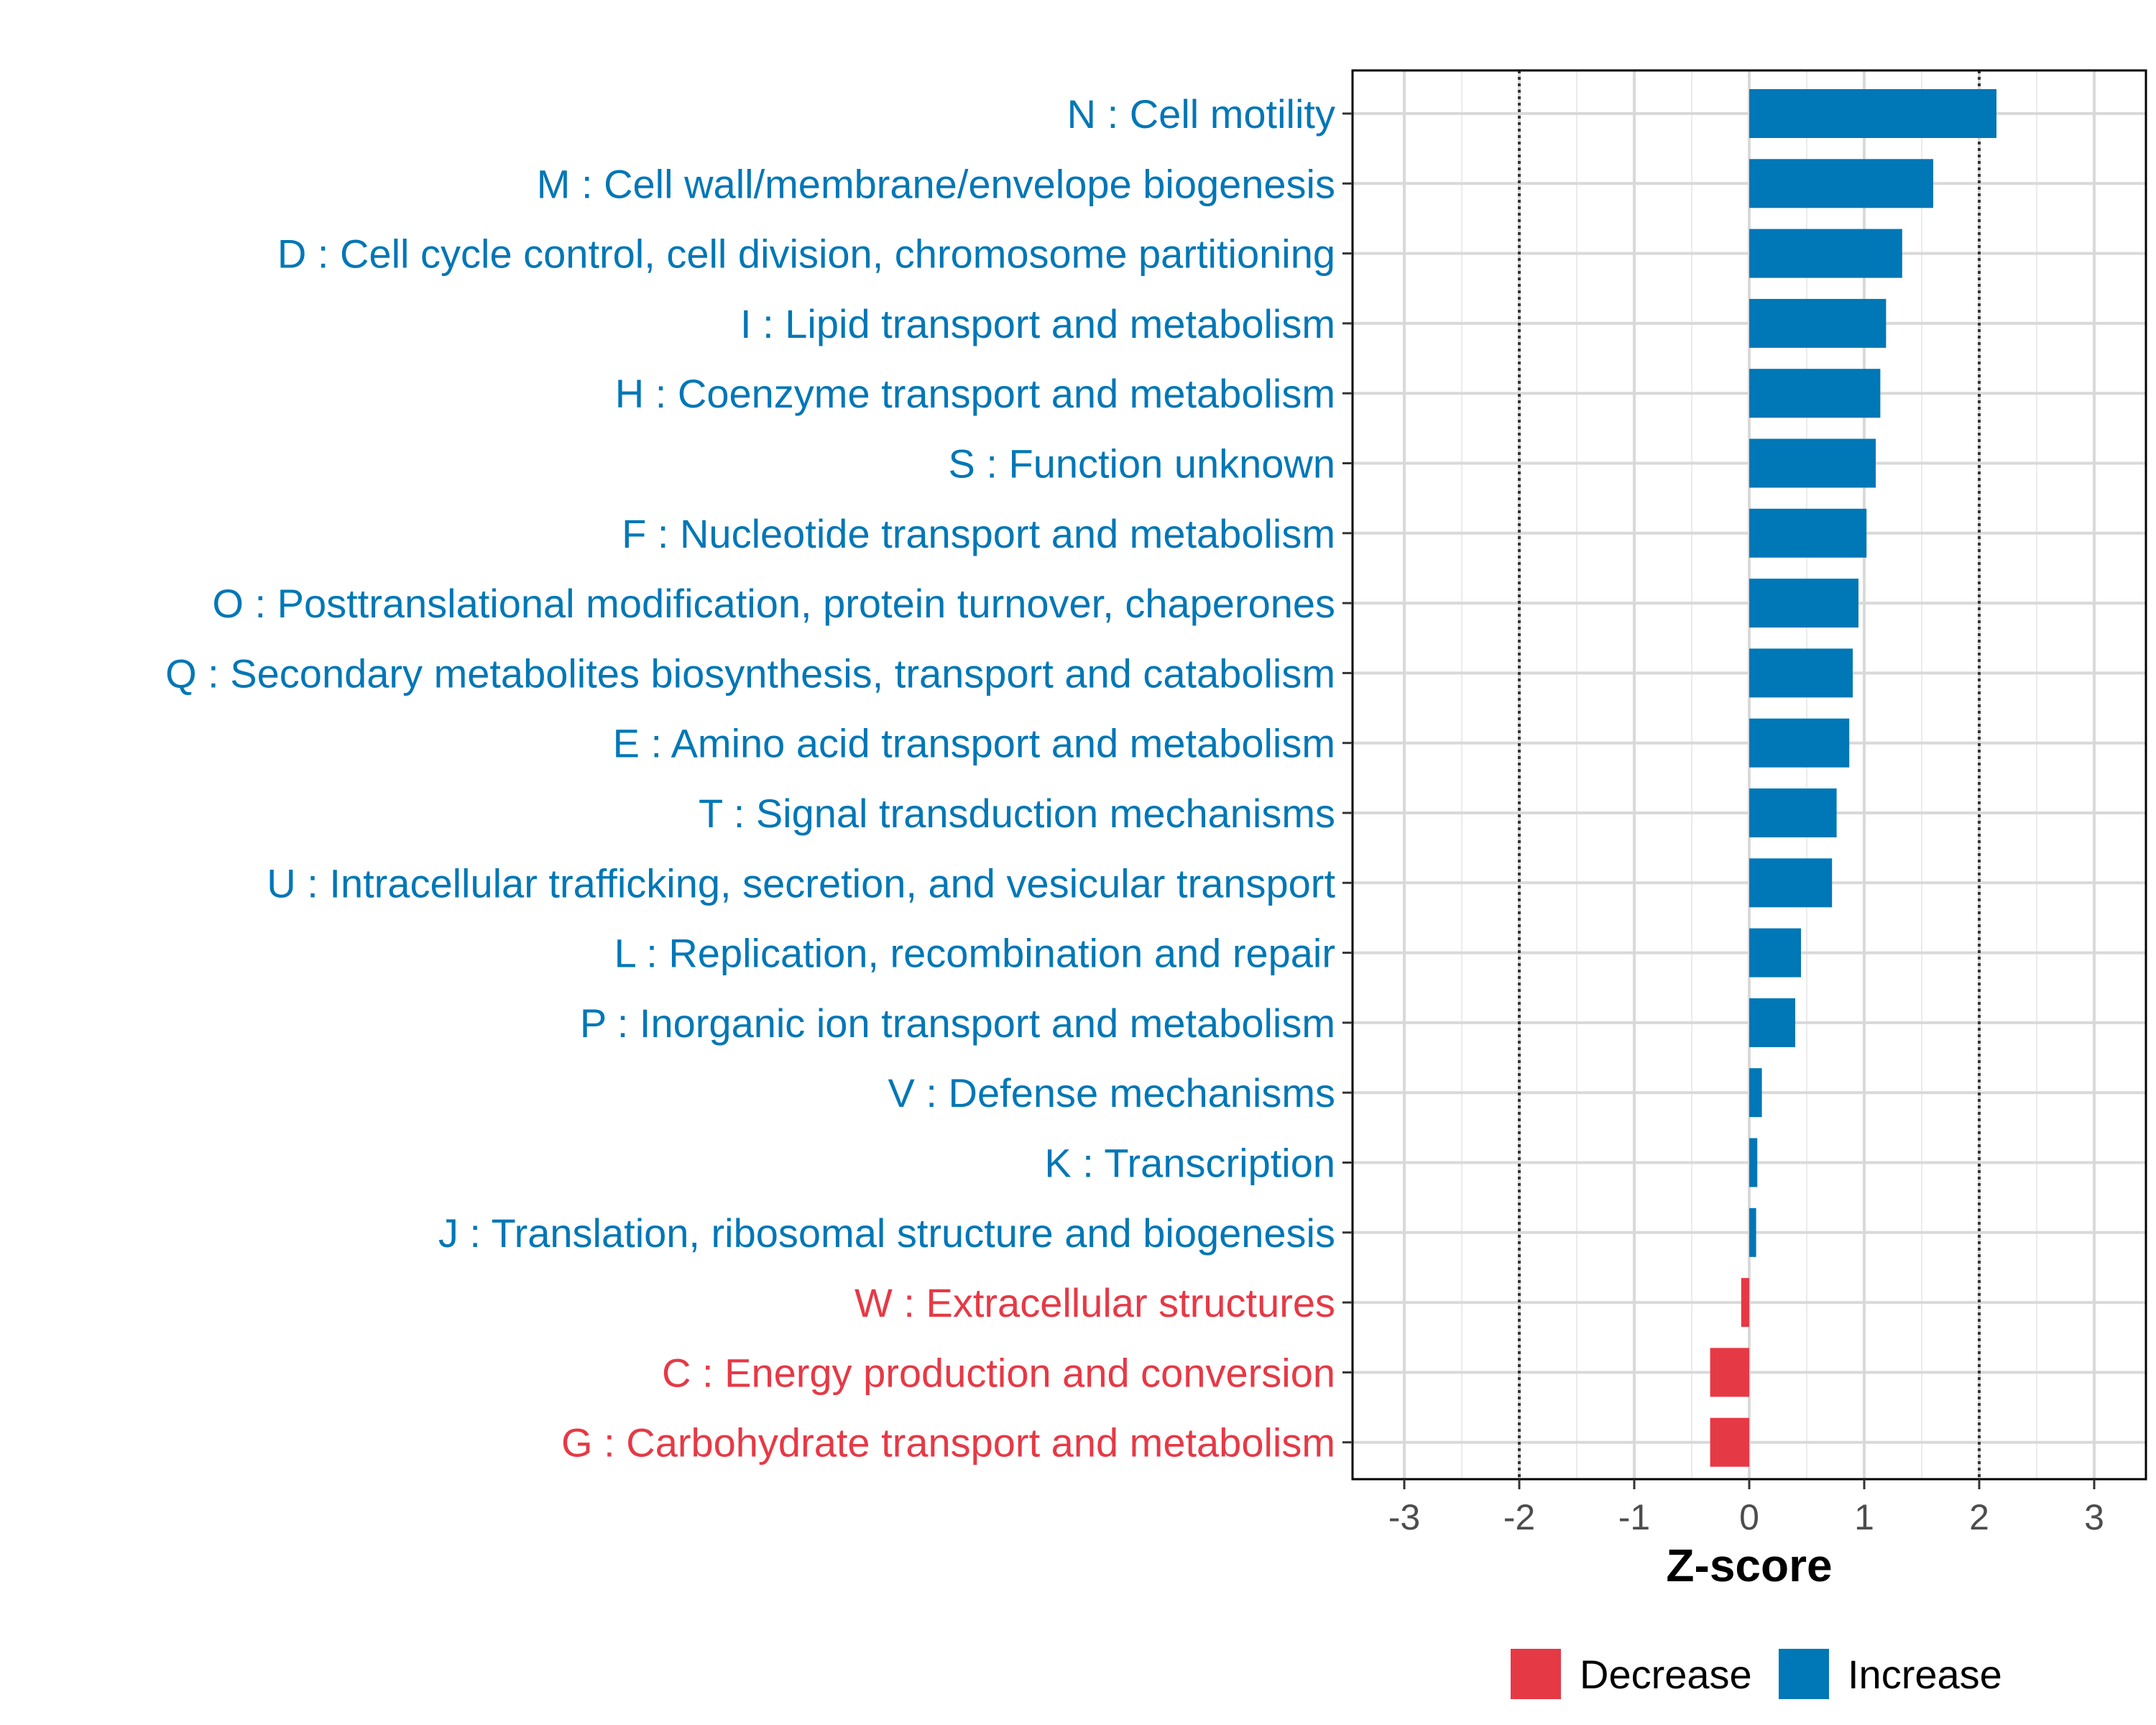 Image resolution: width=2156 pixels, height=1725 pixels. Describe the element at coordinates (978, 533) in the screenshot. I see `category-label: F : Nucleotide transport and metabolism` at that location.